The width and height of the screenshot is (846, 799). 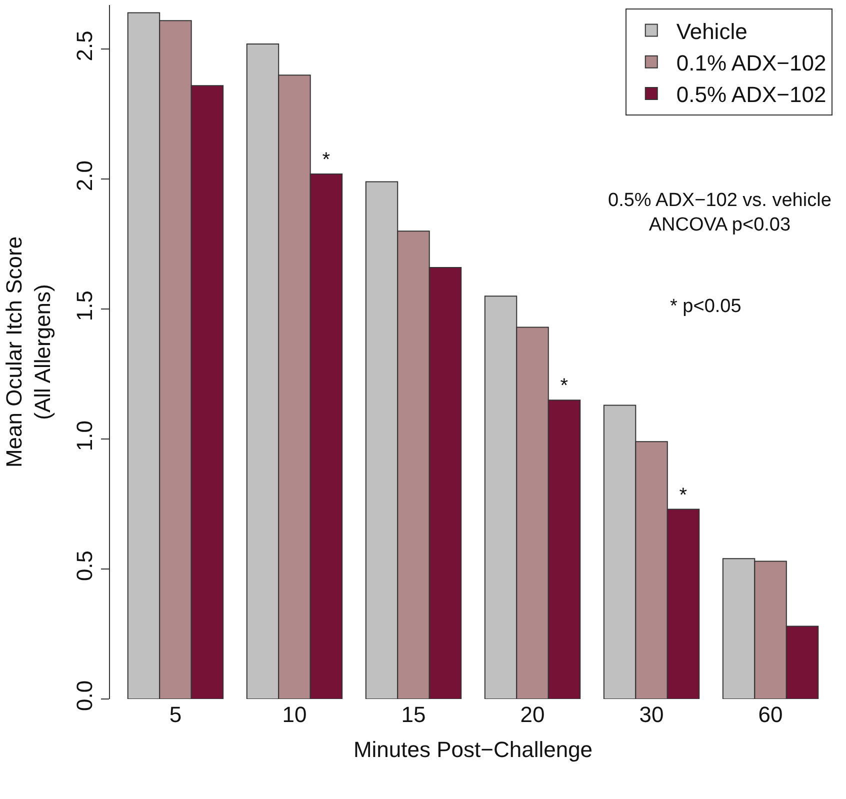 What do you see at coordinates (706, 306) in the screenshot?
I see `annotation: * p<0.05` at bounding box center [706, 306].